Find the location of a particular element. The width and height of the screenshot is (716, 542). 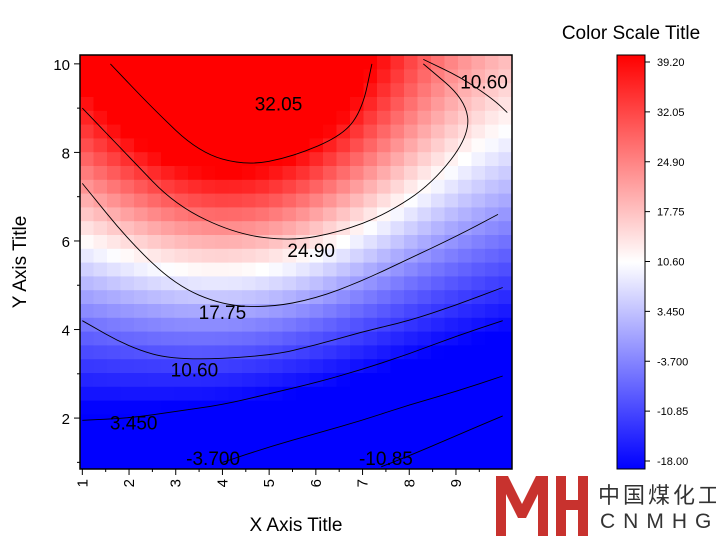

x-tick-label: 5 is located at coordinates (269, 483).